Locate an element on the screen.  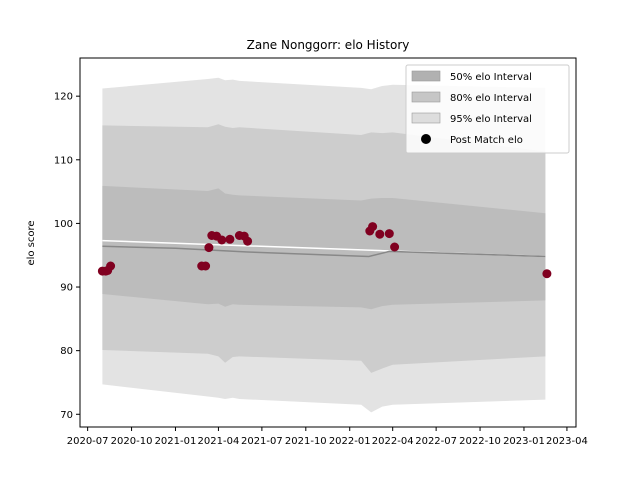
x-tick-label: 2022-01 is located at coordinates (350, 441).